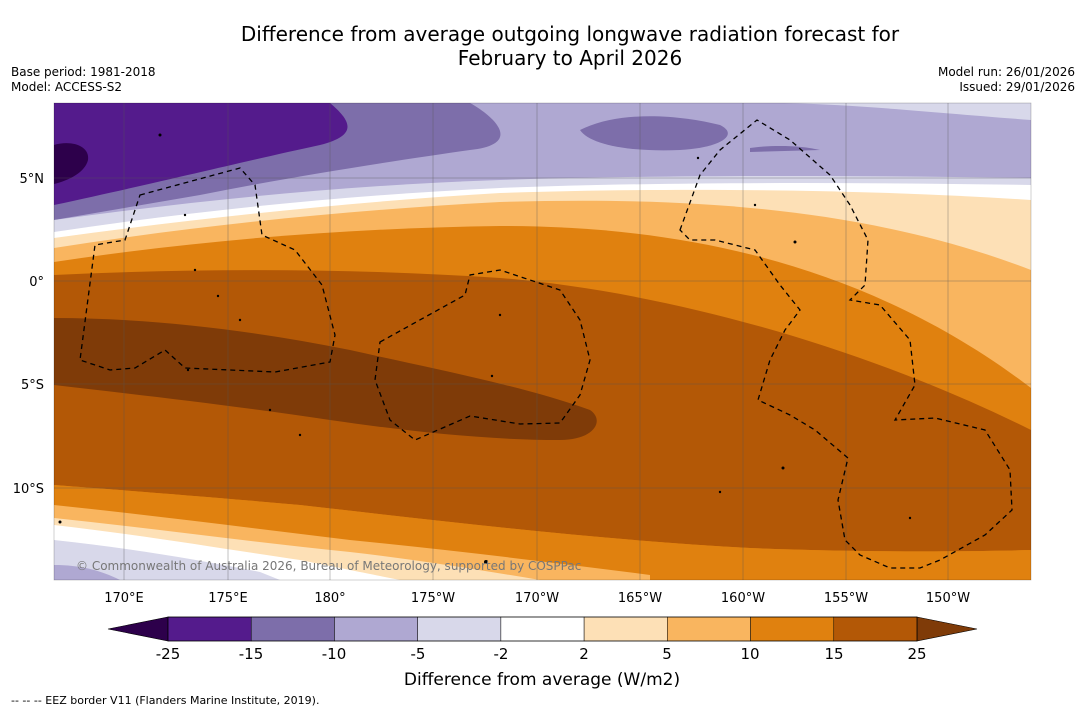  I want to click on colorbar-tick: 10, so click(749, 654).